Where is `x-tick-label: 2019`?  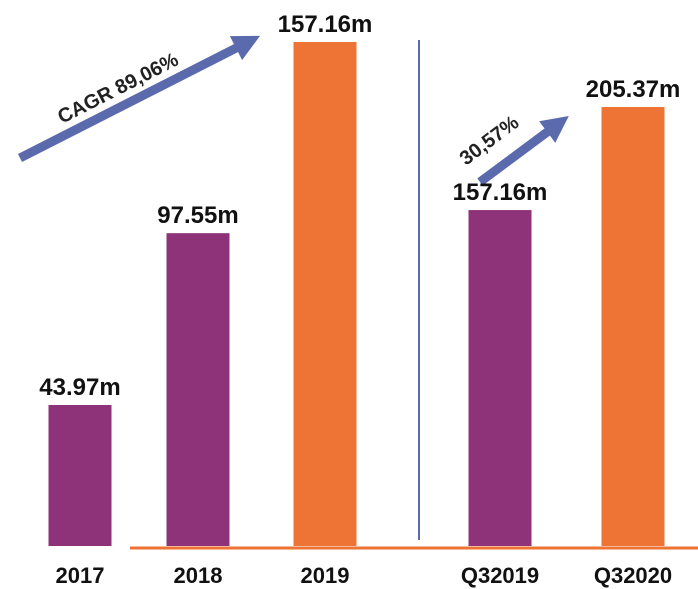
x-tick-label: 2019 is located at coordinates (325, 575).